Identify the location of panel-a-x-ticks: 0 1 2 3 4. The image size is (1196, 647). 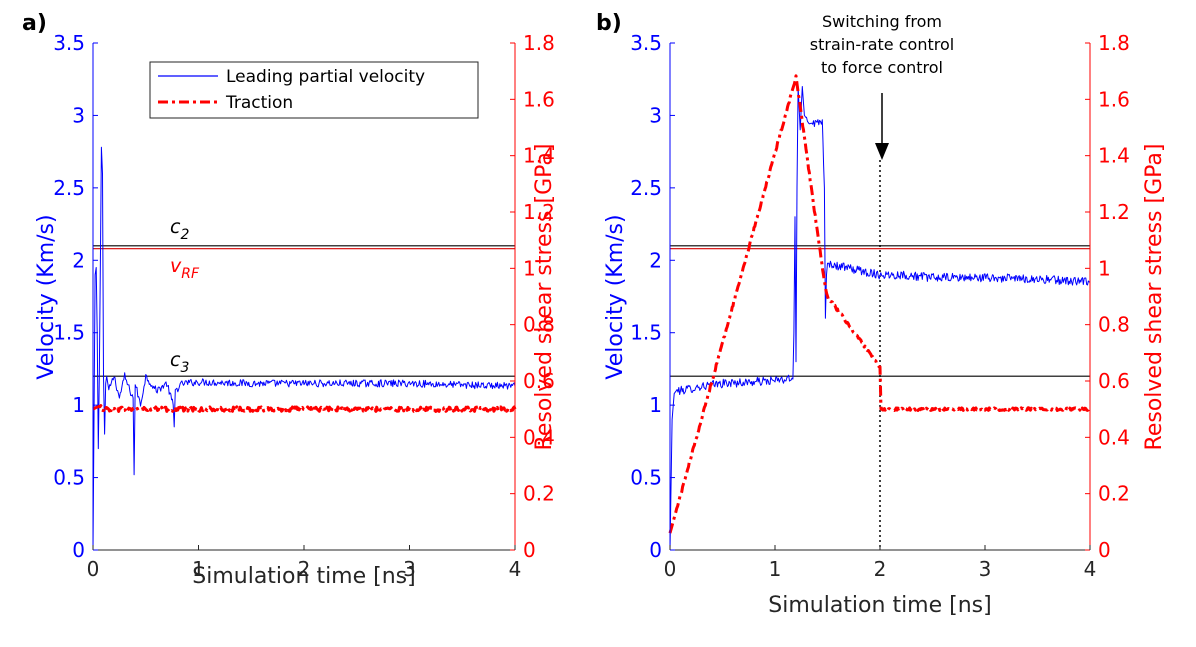
(304, 563).